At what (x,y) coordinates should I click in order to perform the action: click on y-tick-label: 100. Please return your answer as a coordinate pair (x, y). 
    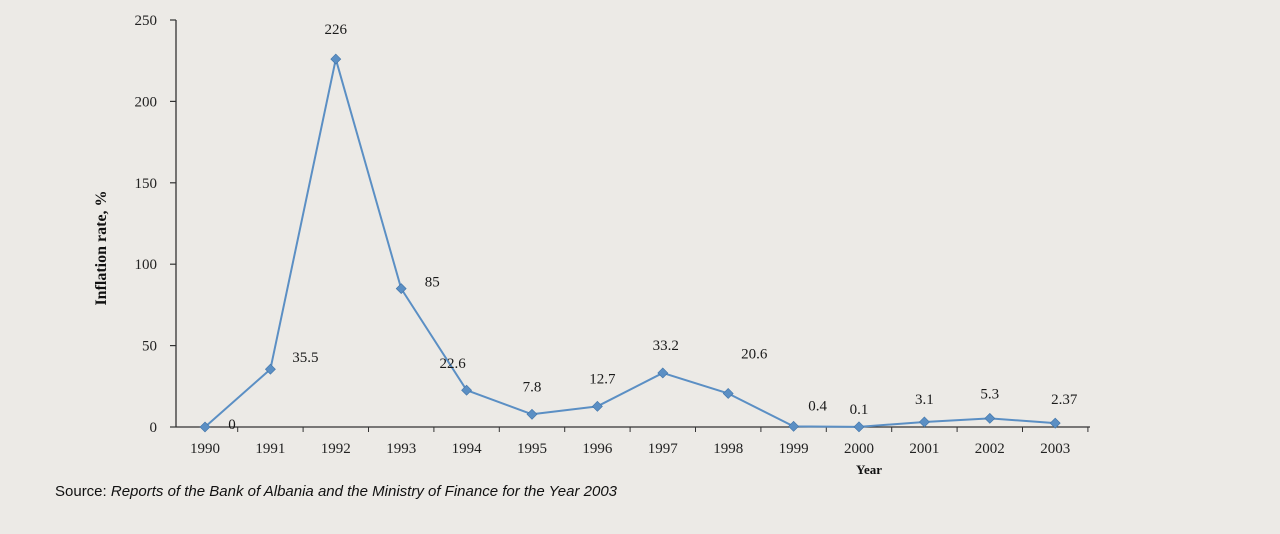
    Looking at the image, I should click on (146, 265).